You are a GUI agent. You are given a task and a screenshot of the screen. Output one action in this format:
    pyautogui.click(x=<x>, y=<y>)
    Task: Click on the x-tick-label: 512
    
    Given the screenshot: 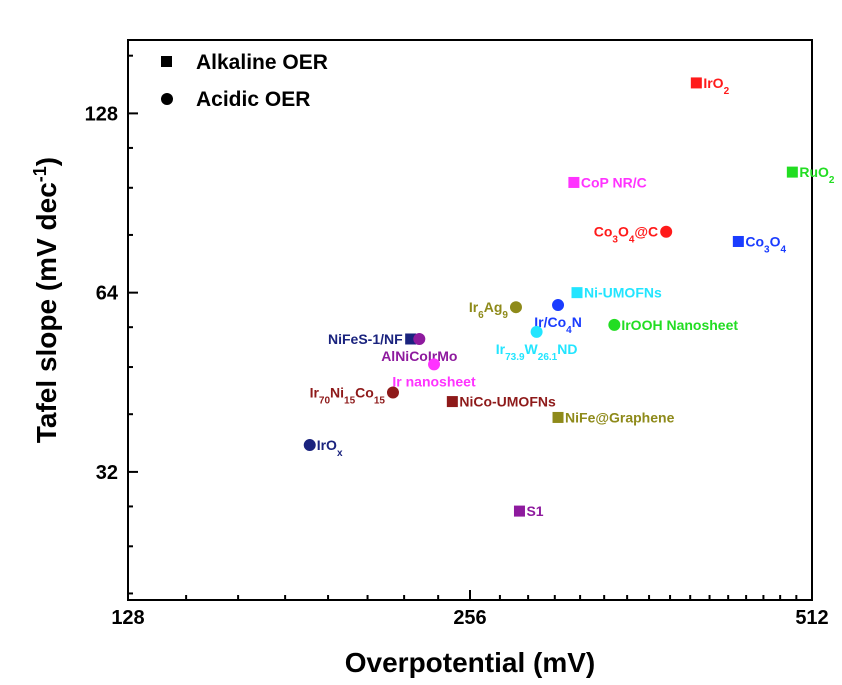 What is the action you would take?
    pyautogui.click(x=811, y=618)
    